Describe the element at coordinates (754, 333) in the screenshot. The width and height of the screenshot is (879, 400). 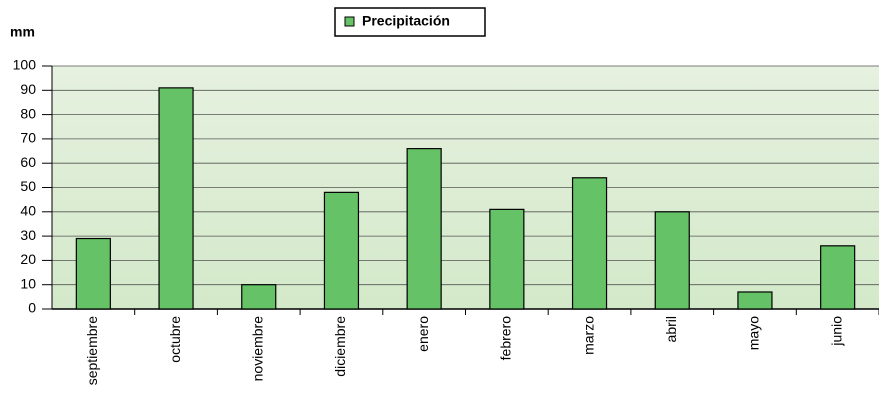
I see `x-tick-label: mayo` at that location.